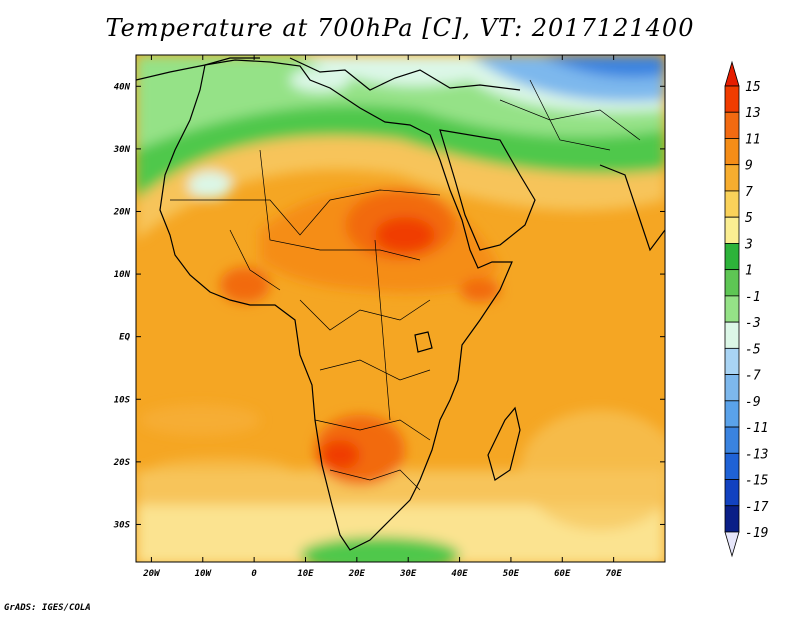  What do you see at coordinates (487, 190) in the screenshot?
I see `arabia` at bounding box center [487, 190].